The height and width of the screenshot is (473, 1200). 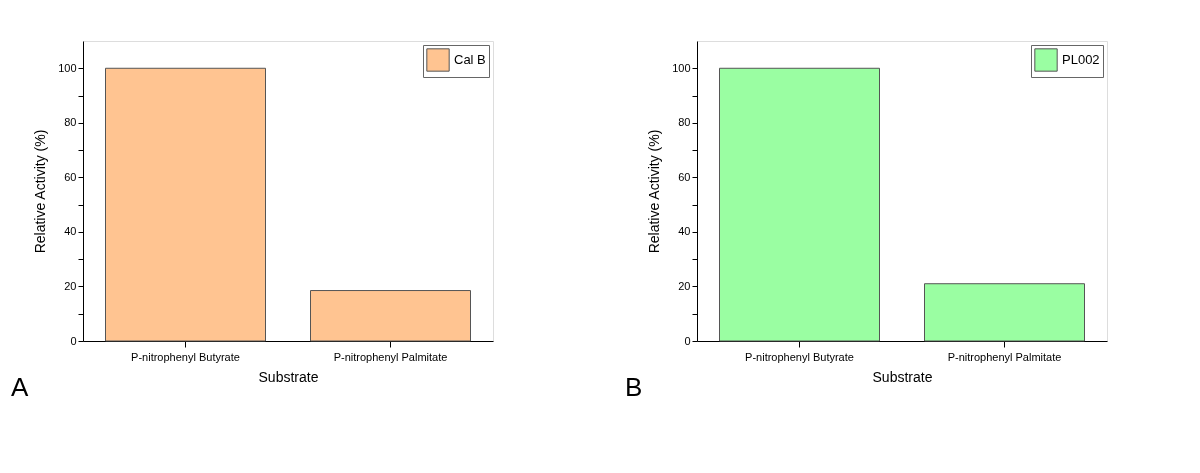 What do you see at coordinates (470, 59) in the screenshot?
I see `legend-label: Cal B` at bounding box center [470, 59].